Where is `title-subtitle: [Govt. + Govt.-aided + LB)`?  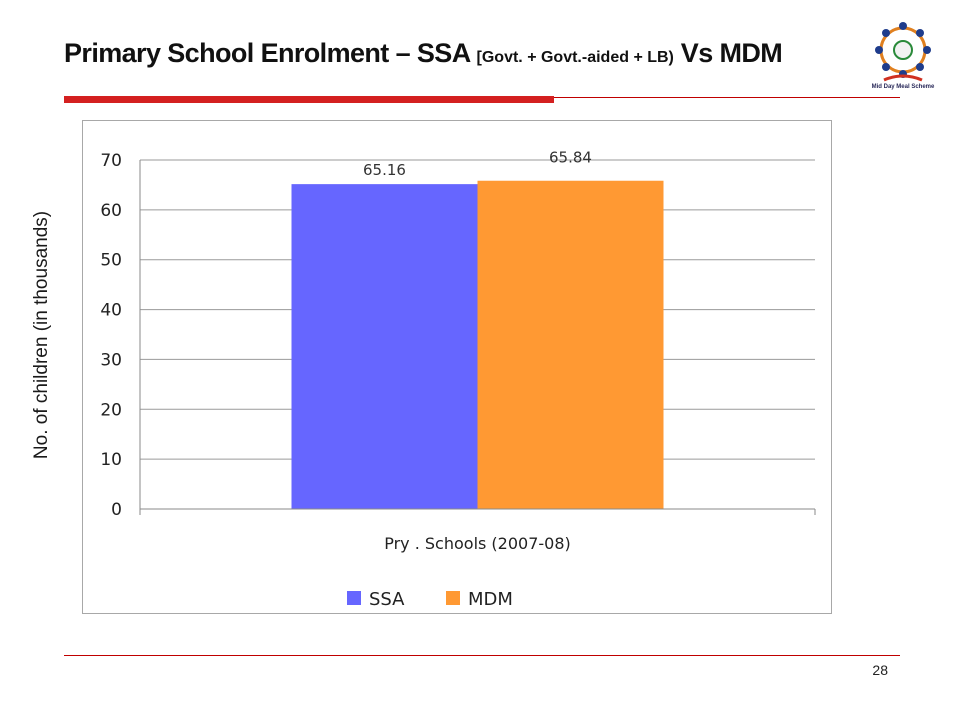 title-subtitle: [Govt. + Govt.-aided + LB) is located at coordinates (575, 57).